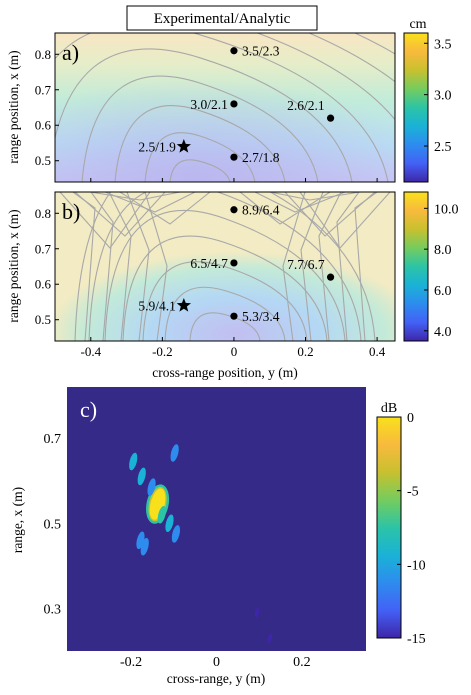  I want to click on panel-a-letter: a), so click(70, 52).